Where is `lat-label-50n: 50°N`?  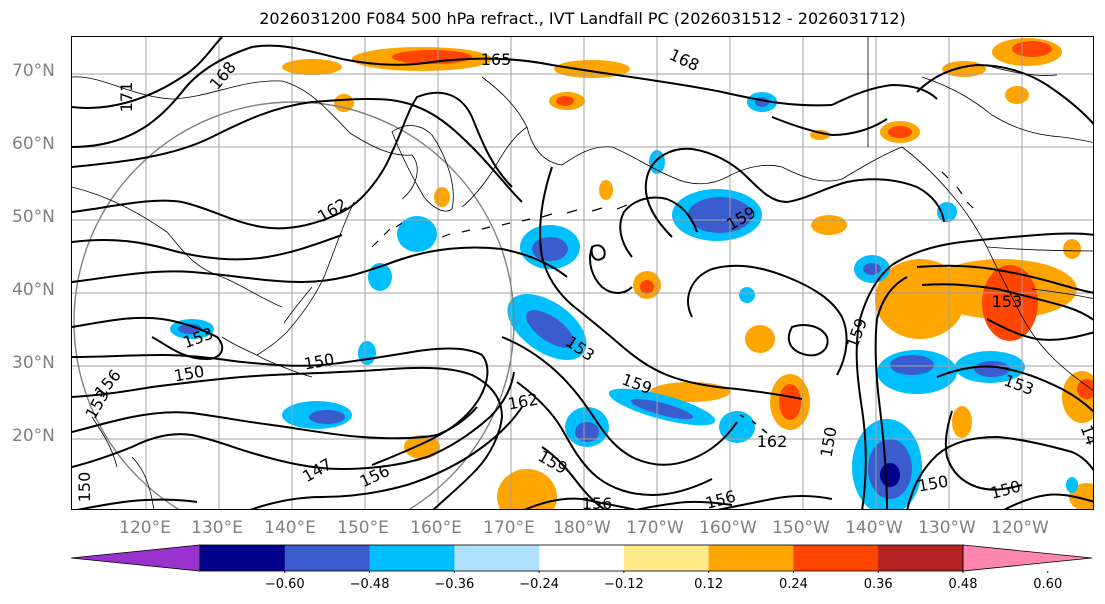
lat-label-50n: 50°N is located at coordinates (33, 217).